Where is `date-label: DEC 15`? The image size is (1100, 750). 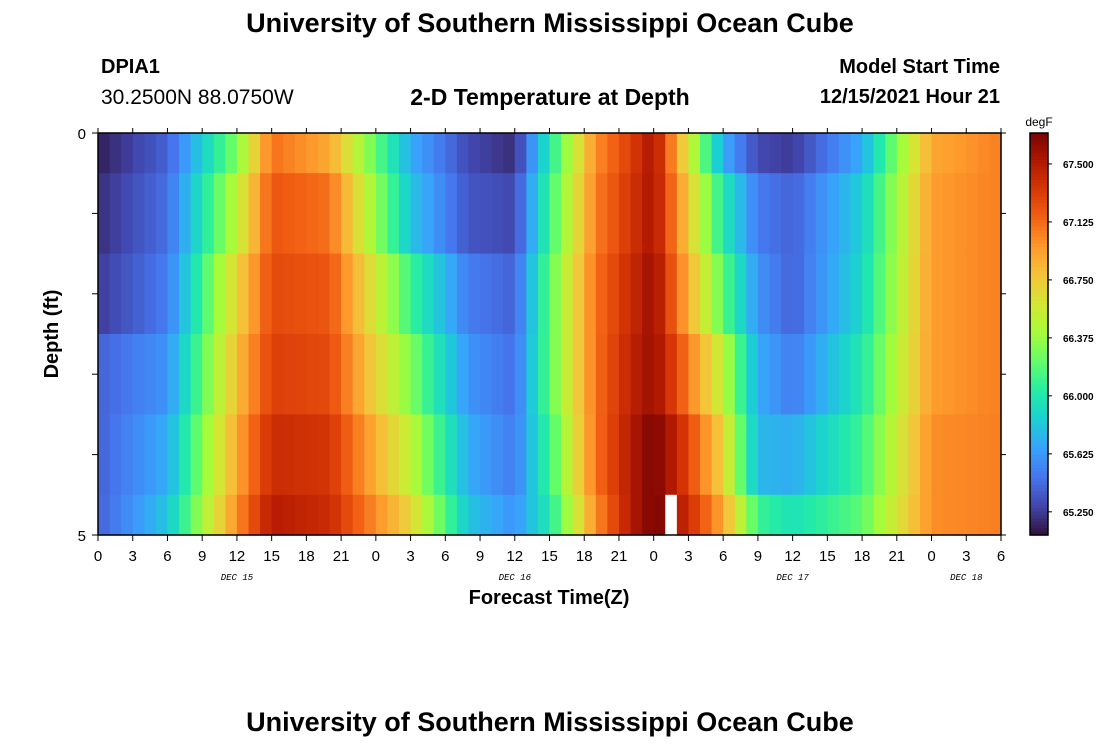
date-label: DEC 15 is located at coordinates (237, 578).